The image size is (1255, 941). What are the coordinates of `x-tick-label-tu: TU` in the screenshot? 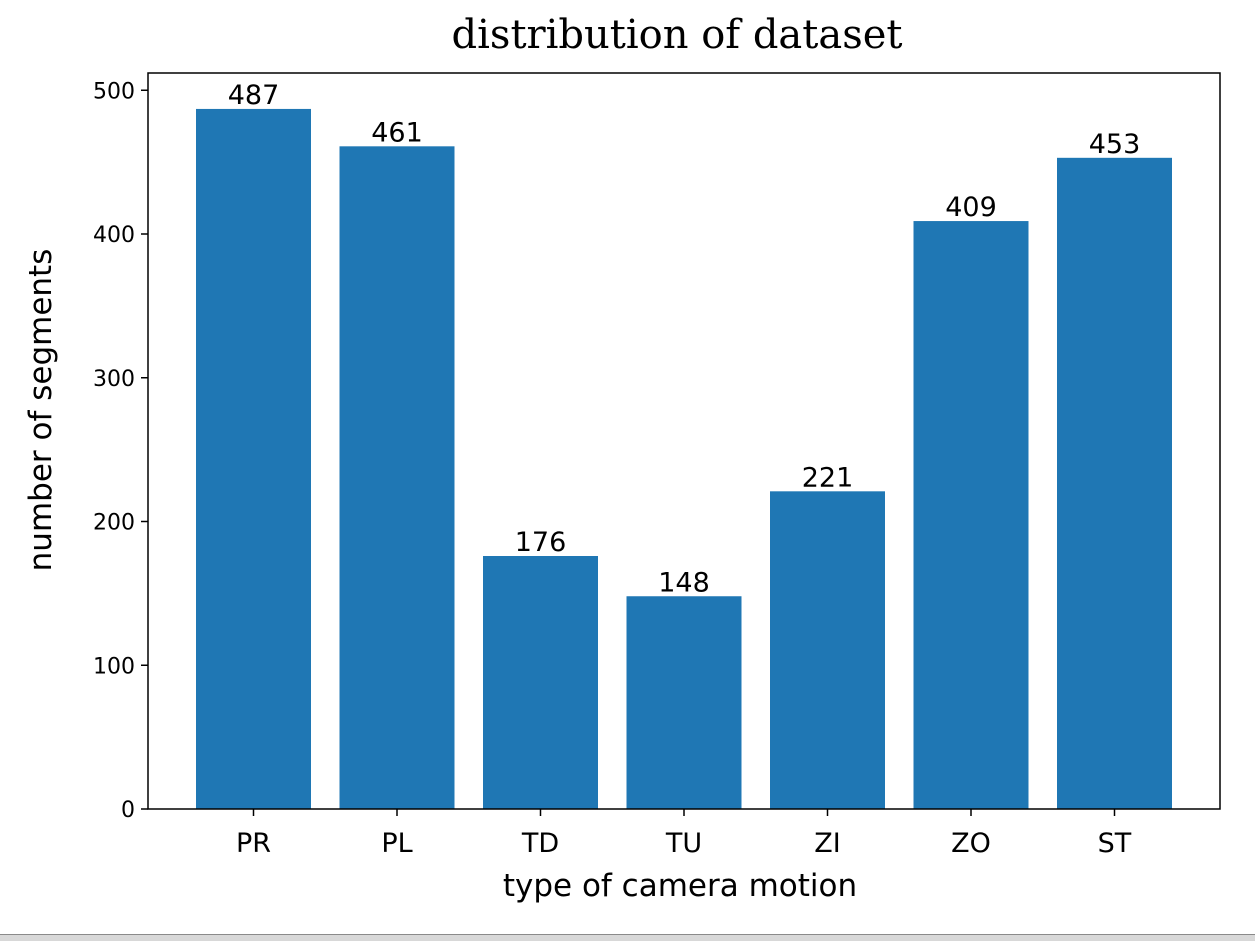 It's located at (683, 843).